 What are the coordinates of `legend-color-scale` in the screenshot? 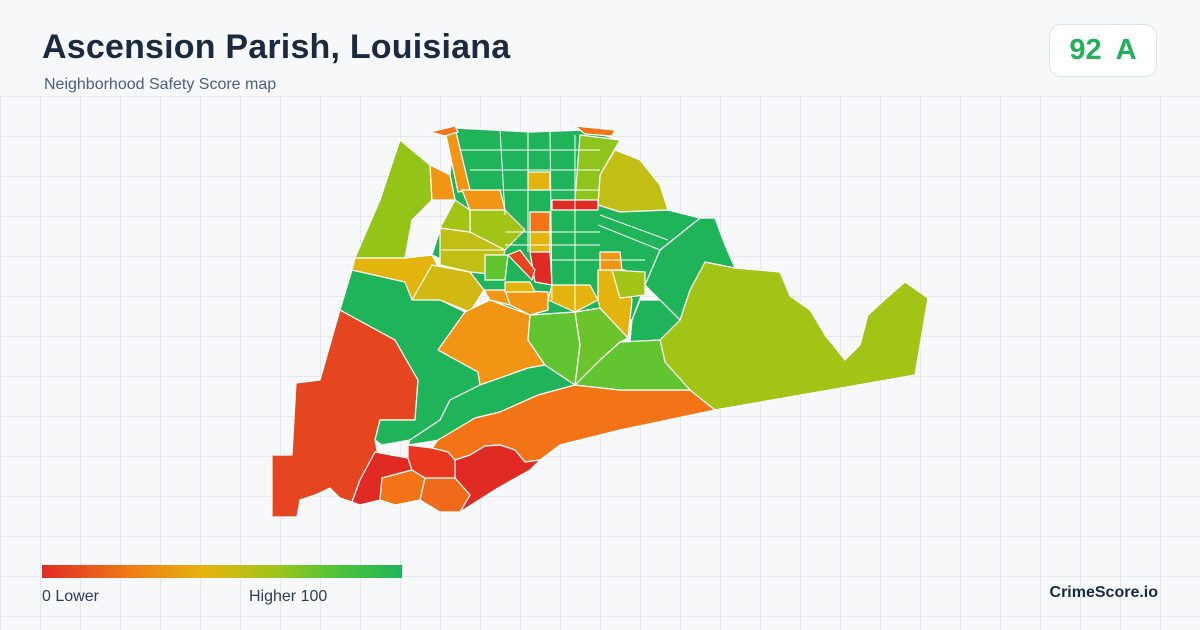 It's located at (222, 571).